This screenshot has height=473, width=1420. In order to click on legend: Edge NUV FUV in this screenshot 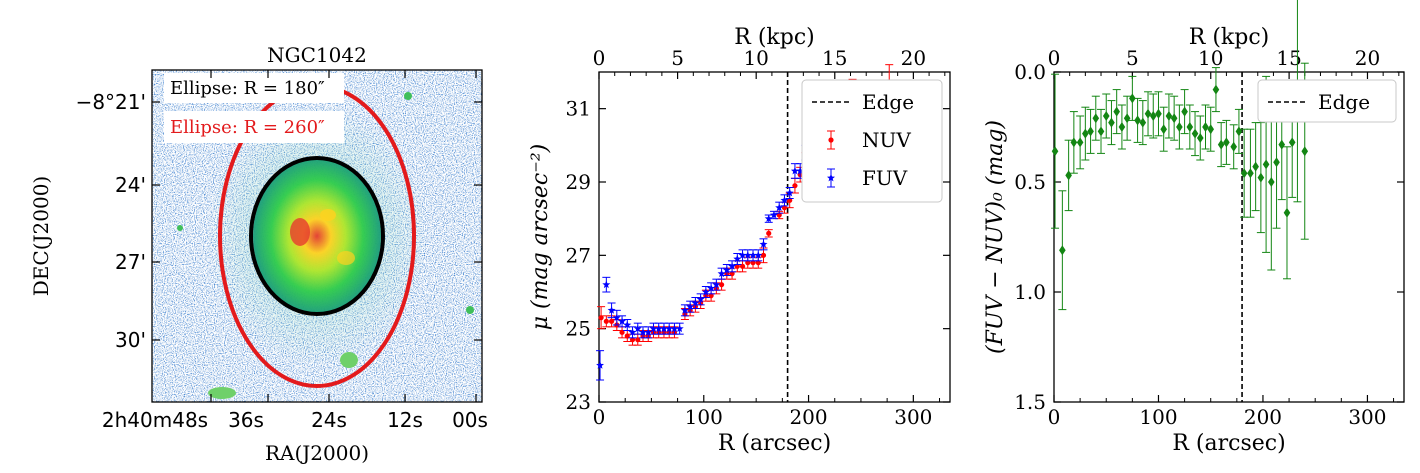, I will do `click(872, 141)`.